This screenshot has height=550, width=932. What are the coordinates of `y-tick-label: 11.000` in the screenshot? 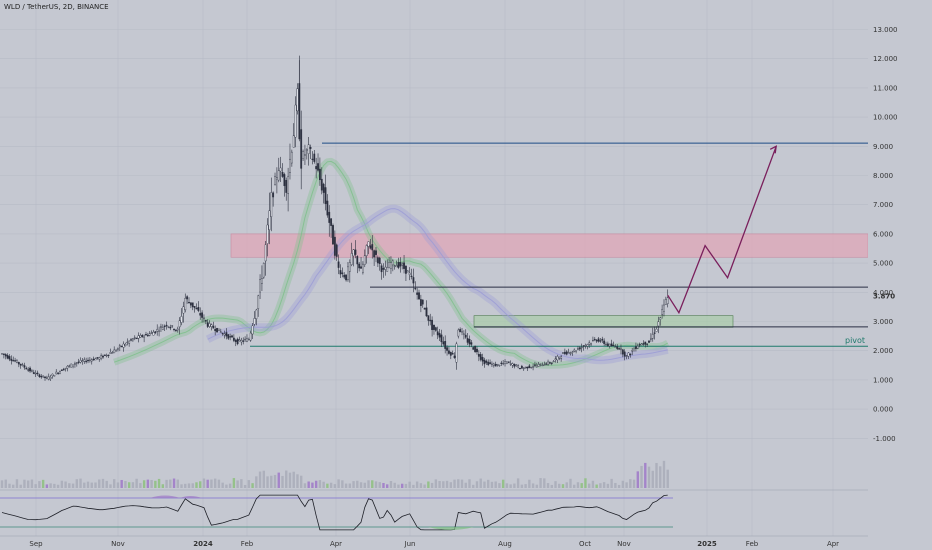 It's located at (885, 88).